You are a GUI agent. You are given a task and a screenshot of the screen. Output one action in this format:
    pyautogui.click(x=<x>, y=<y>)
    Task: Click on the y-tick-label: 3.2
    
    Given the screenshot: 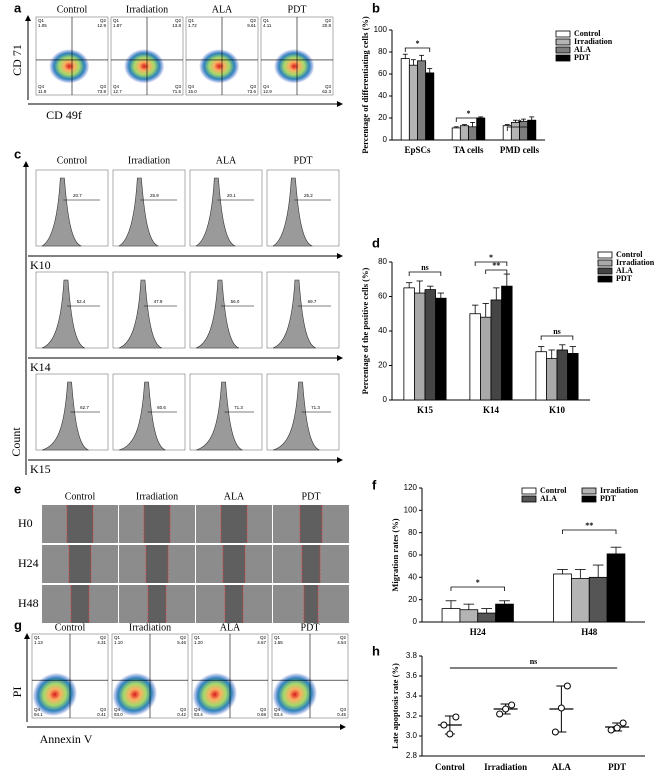 What is the action you would take?
    pyautogui.click(x=412, y=715)
    